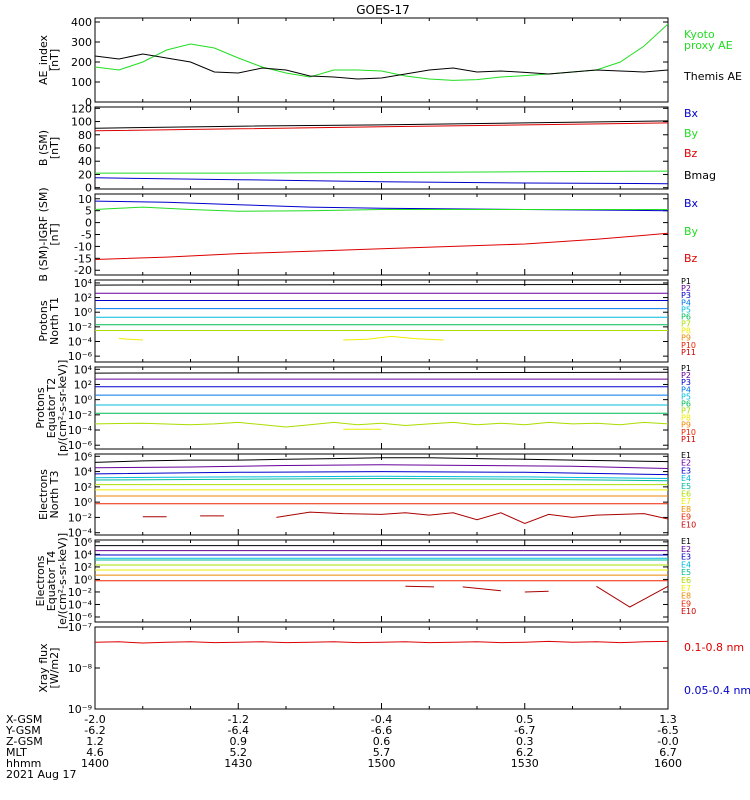 The height and width of the screenshot is (800, 750). What do you see at coordinates (83, 567) in the screenshot?
I see `y-tick-label: 10²` at bounding box center [83, 567].